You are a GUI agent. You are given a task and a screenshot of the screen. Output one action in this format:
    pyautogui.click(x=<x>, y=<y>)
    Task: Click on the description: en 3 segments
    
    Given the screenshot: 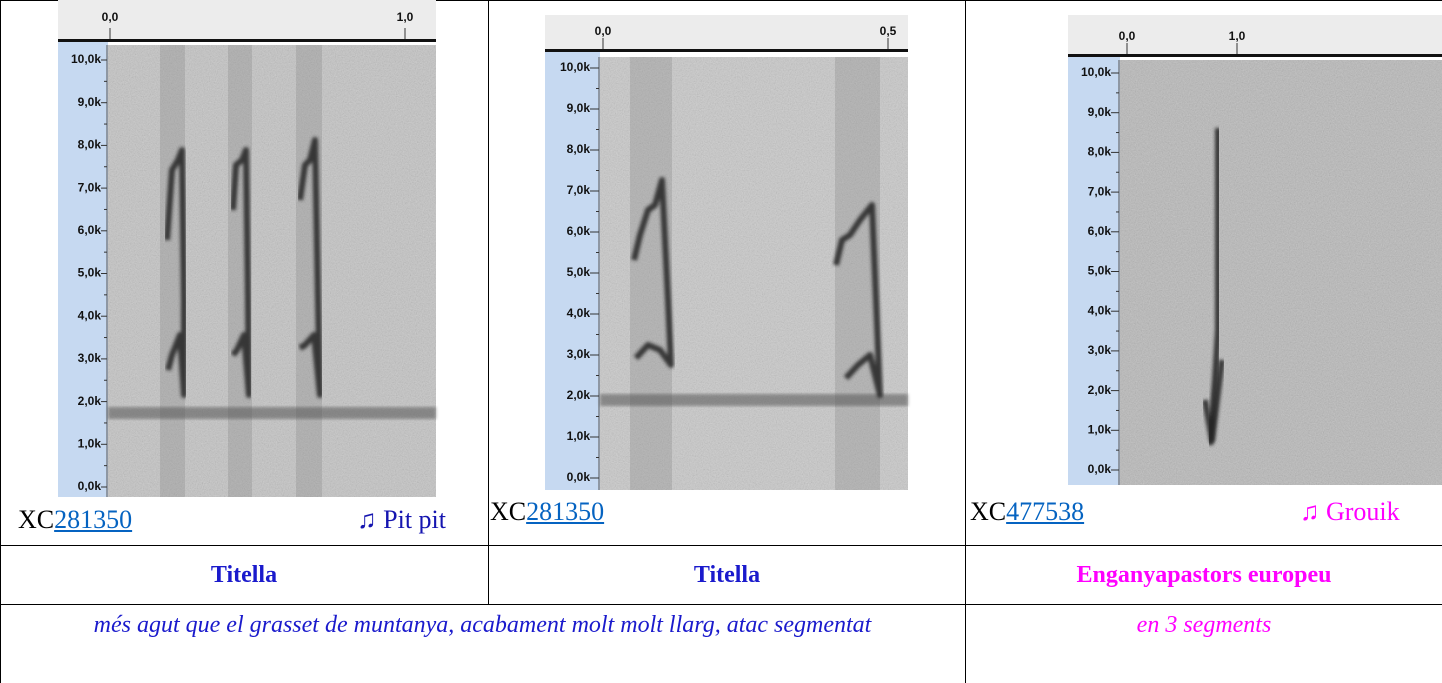 What is the action you would take?
    pyautogui.click(x=1204, y=625)
    